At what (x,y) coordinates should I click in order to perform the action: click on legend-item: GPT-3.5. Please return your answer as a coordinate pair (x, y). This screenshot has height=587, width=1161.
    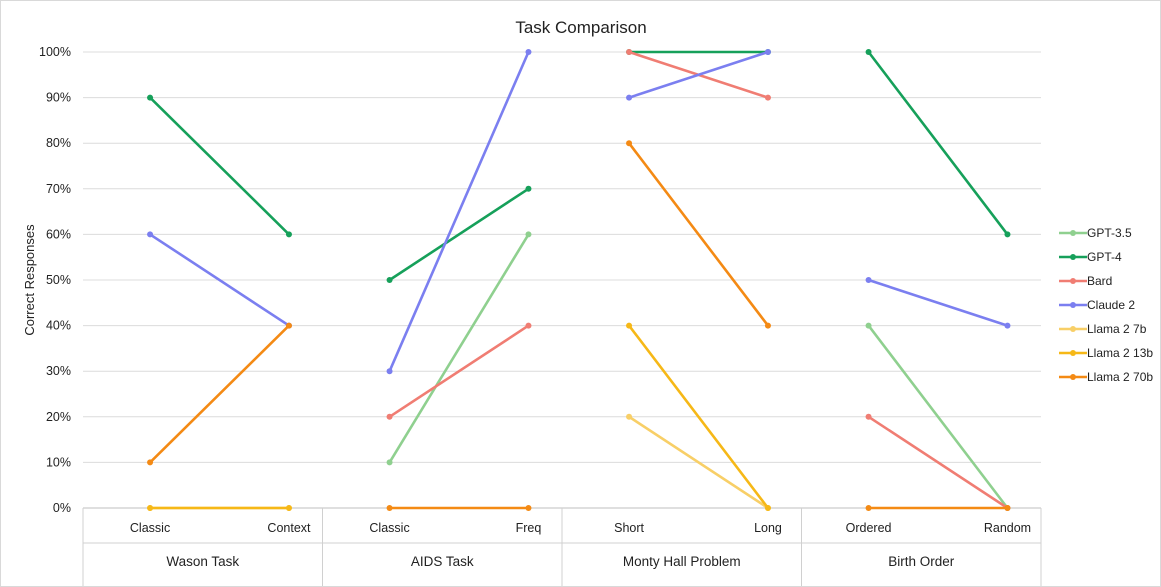
    Looking at the image, I should click on (1095, 233).